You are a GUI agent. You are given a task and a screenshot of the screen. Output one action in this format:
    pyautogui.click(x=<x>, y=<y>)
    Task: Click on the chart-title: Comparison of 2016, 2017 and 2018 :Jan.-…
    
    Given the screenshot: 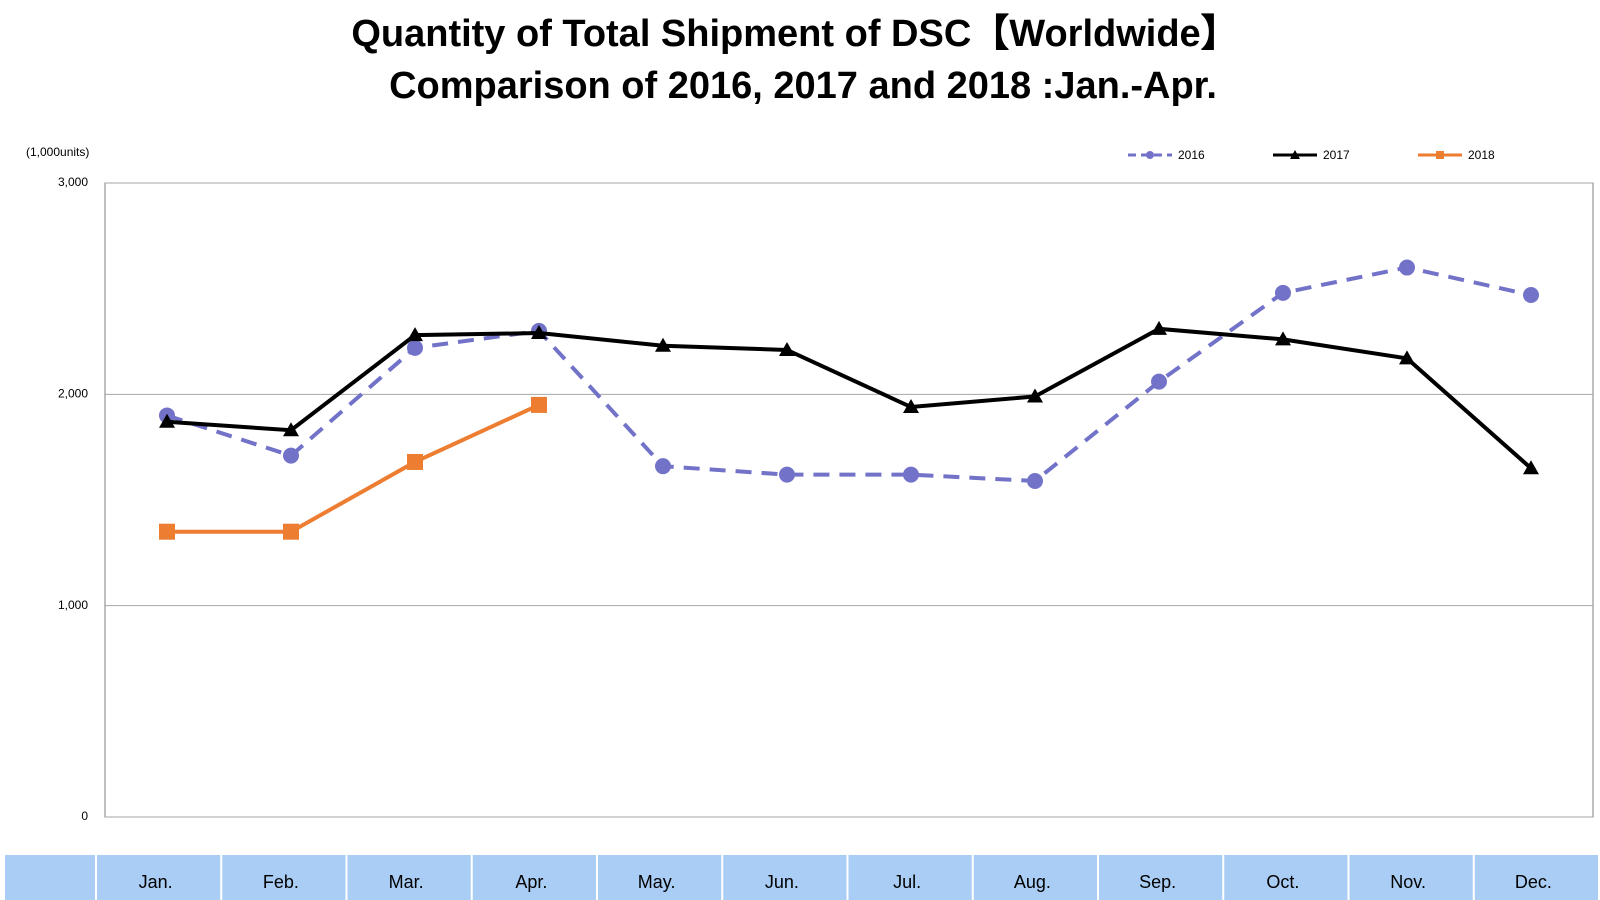 What is the action you would take?
    pyautogui.click(x=803, y=86)
    